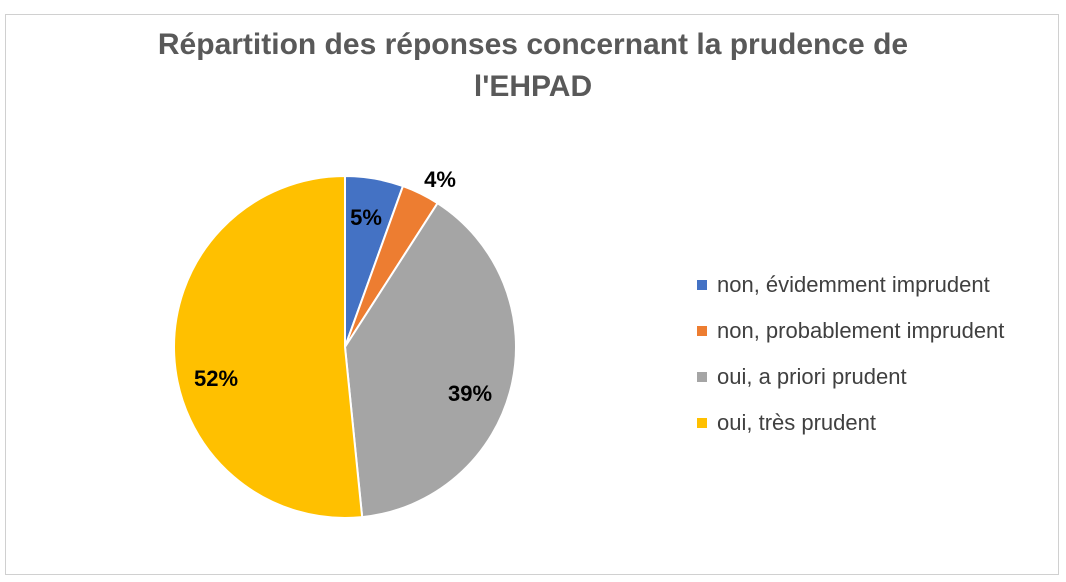  What do you see at coordinates (702, 423) in the screenshot?
I see `legend-swatch-oui-tres-prudent` at bounding box center [702, 423].